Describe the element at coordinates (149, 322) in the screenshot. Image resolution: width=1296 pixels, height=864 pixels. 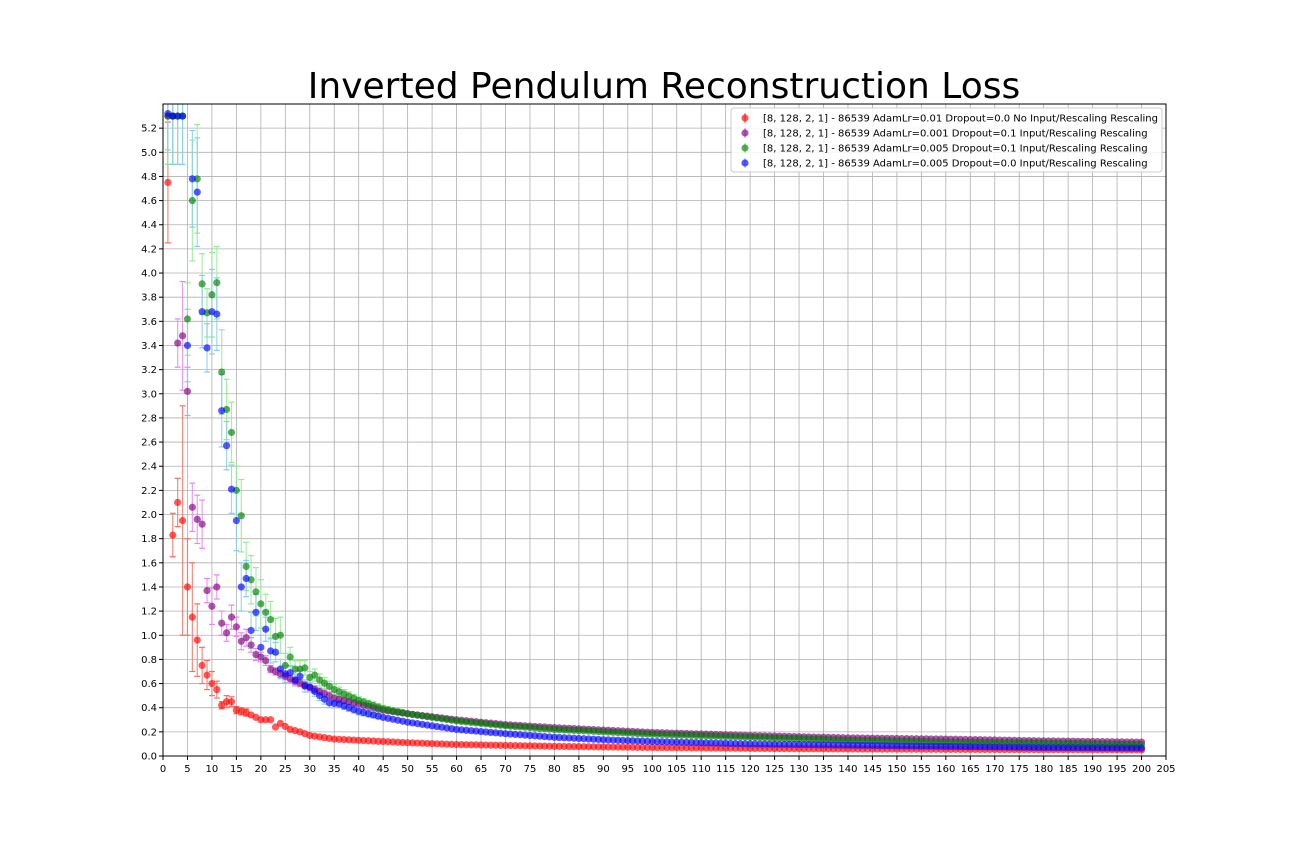
I see `y-tick-label: 3.6` at that location.